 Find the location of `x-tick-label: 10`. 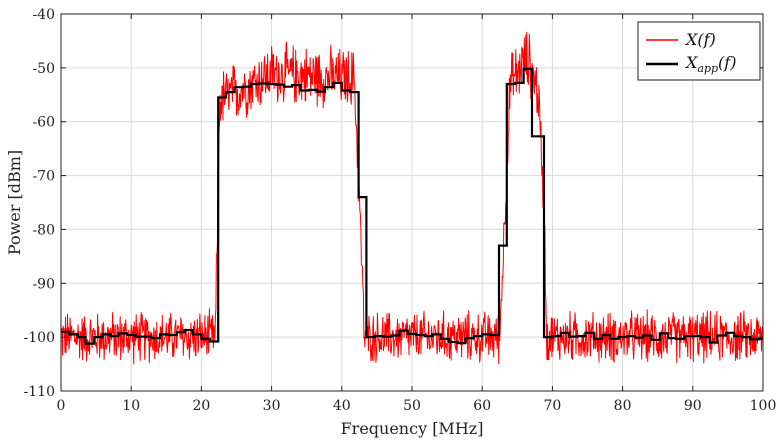

x-tick-label: 10 is located at coordinates (131, 406).